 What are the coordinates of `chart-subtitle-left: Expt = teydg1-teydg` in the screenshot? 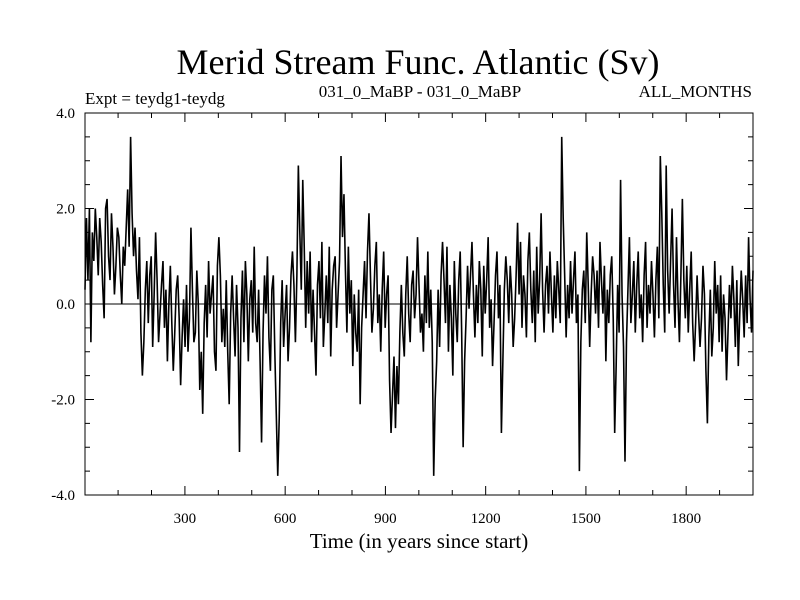 It's located at (155, 98).